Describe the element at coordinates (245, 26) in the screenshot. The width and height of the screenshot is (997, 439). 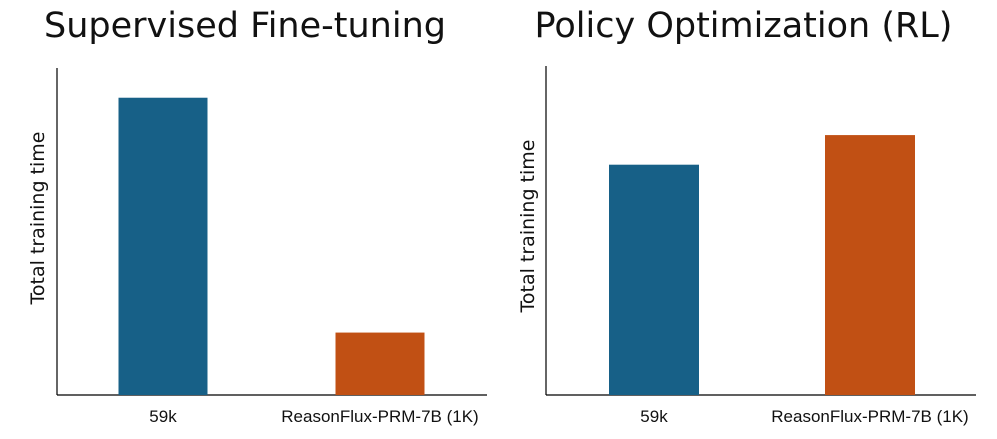
I see `chart-title: Supervised Fine-tuning` at that location.